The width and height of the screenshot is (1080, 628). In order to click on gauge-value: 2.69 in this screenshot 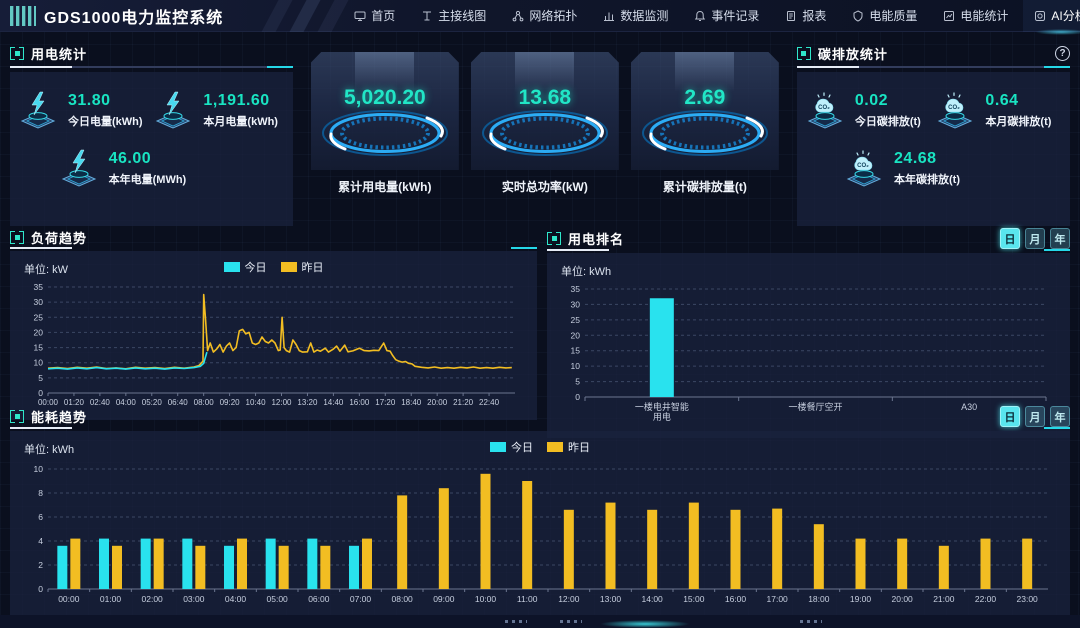, I will do `click(705, 97)`.